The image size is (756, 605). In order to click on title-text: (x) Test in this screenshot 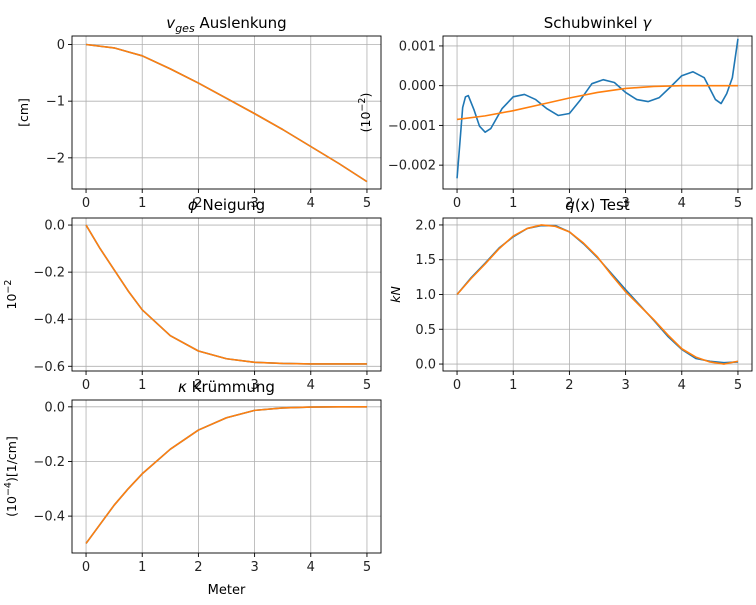, I will do `click(602, 205)`.